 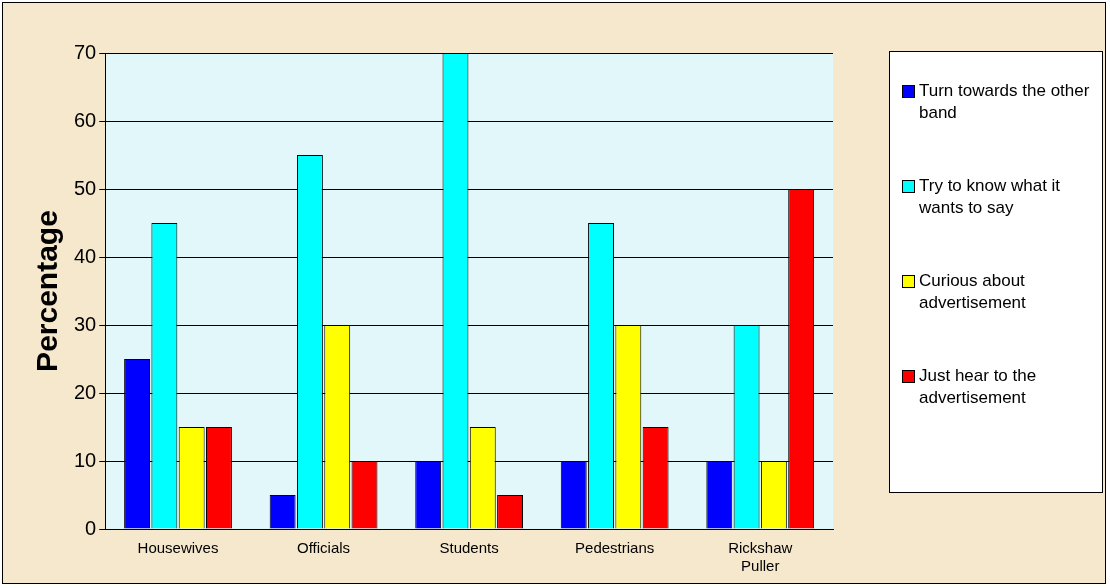 What do you see at coordinates (615, 548) in the screenshot?
I see `x-tick-label: Pedestrians` at bounding box center [615, 548].